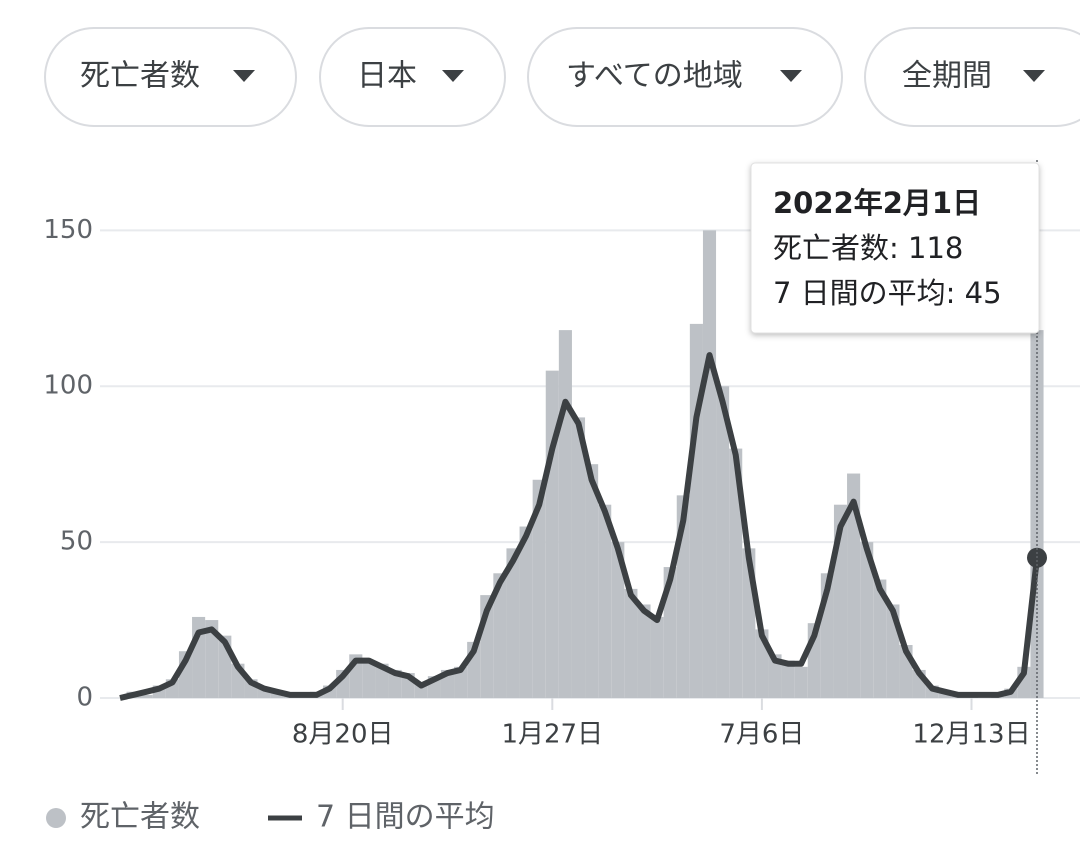  I want to click on y-tick-label: 100, so click(68, 386).